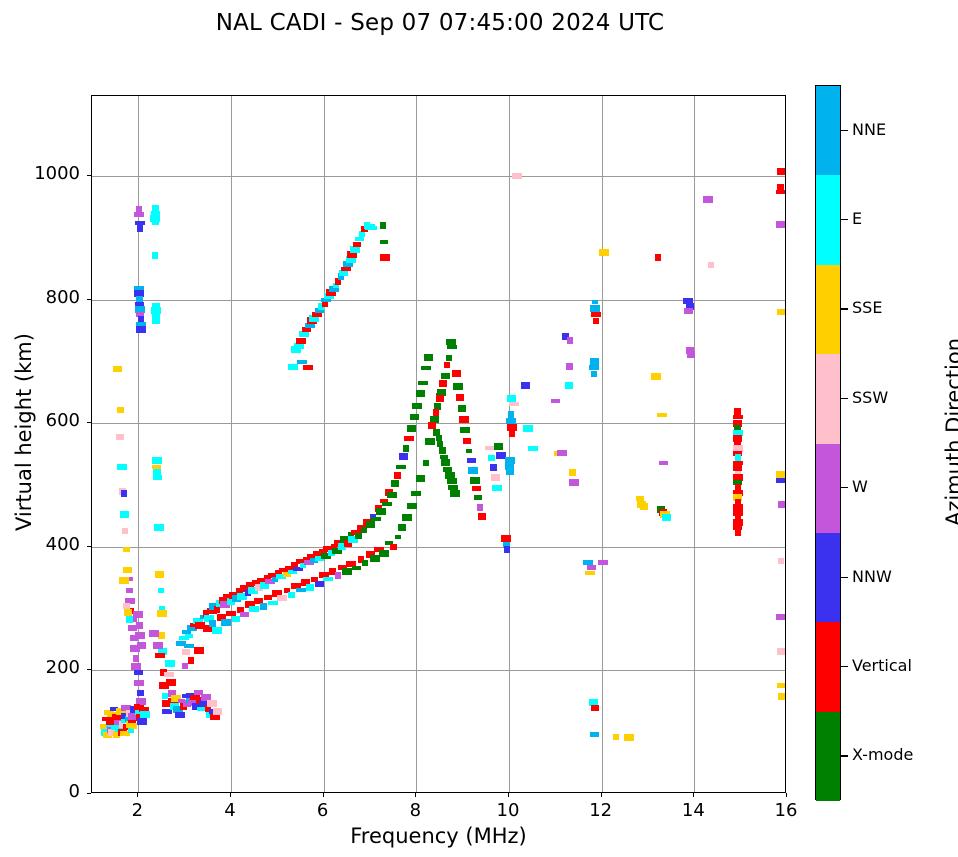 The width and height of the screenshot is (958, 857). I want to click on colorbar-label-e: E, so click(857, 219).